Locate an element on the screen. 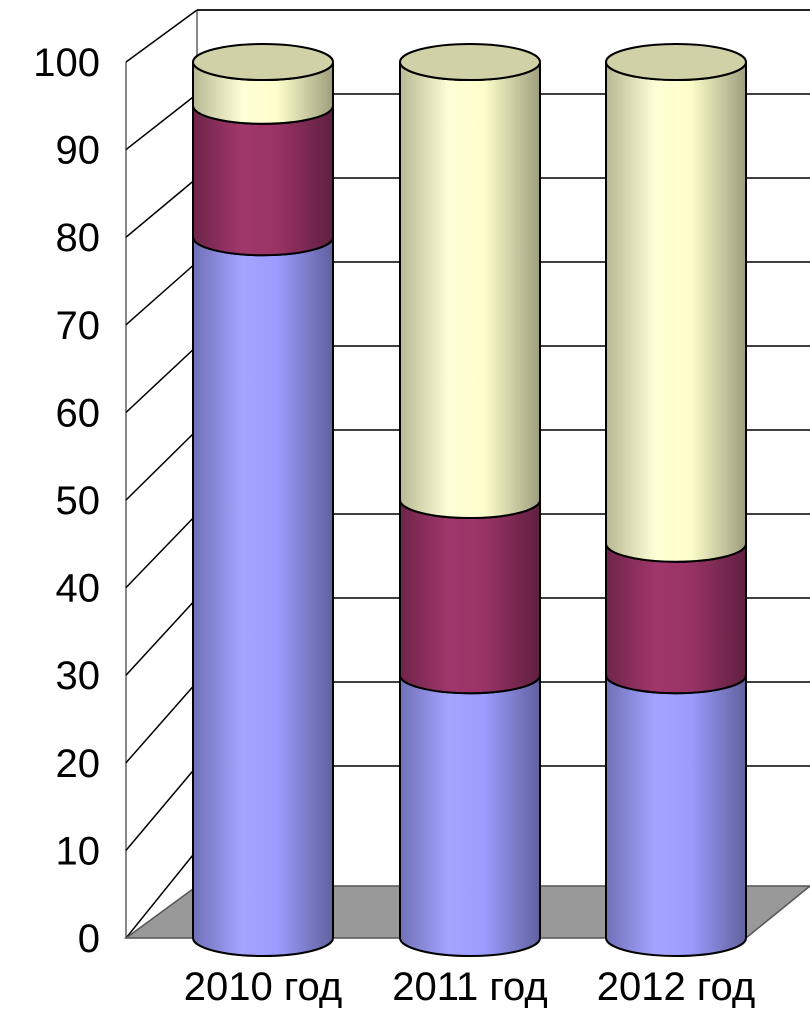 Image resolution: width=810 pixels, height=1018 pixels. y-tick-label: 0 is located at coordinates (89, 939).